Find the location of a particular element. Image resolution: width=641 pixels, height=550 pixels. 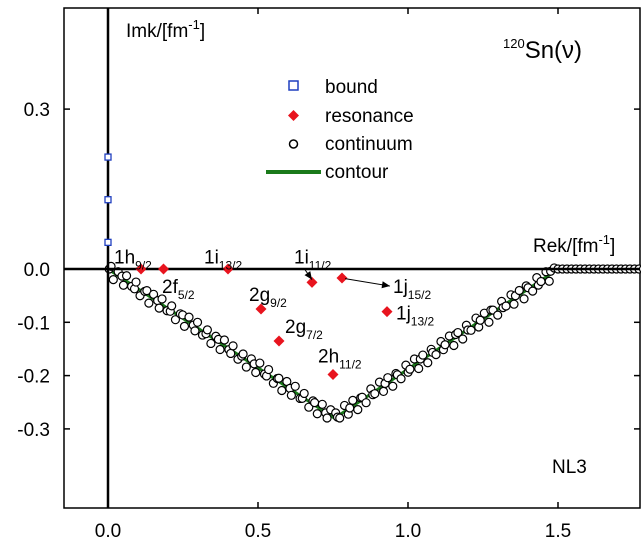

y-axis-label: Imk/[fm-1] is located at coordinates (165, 29).